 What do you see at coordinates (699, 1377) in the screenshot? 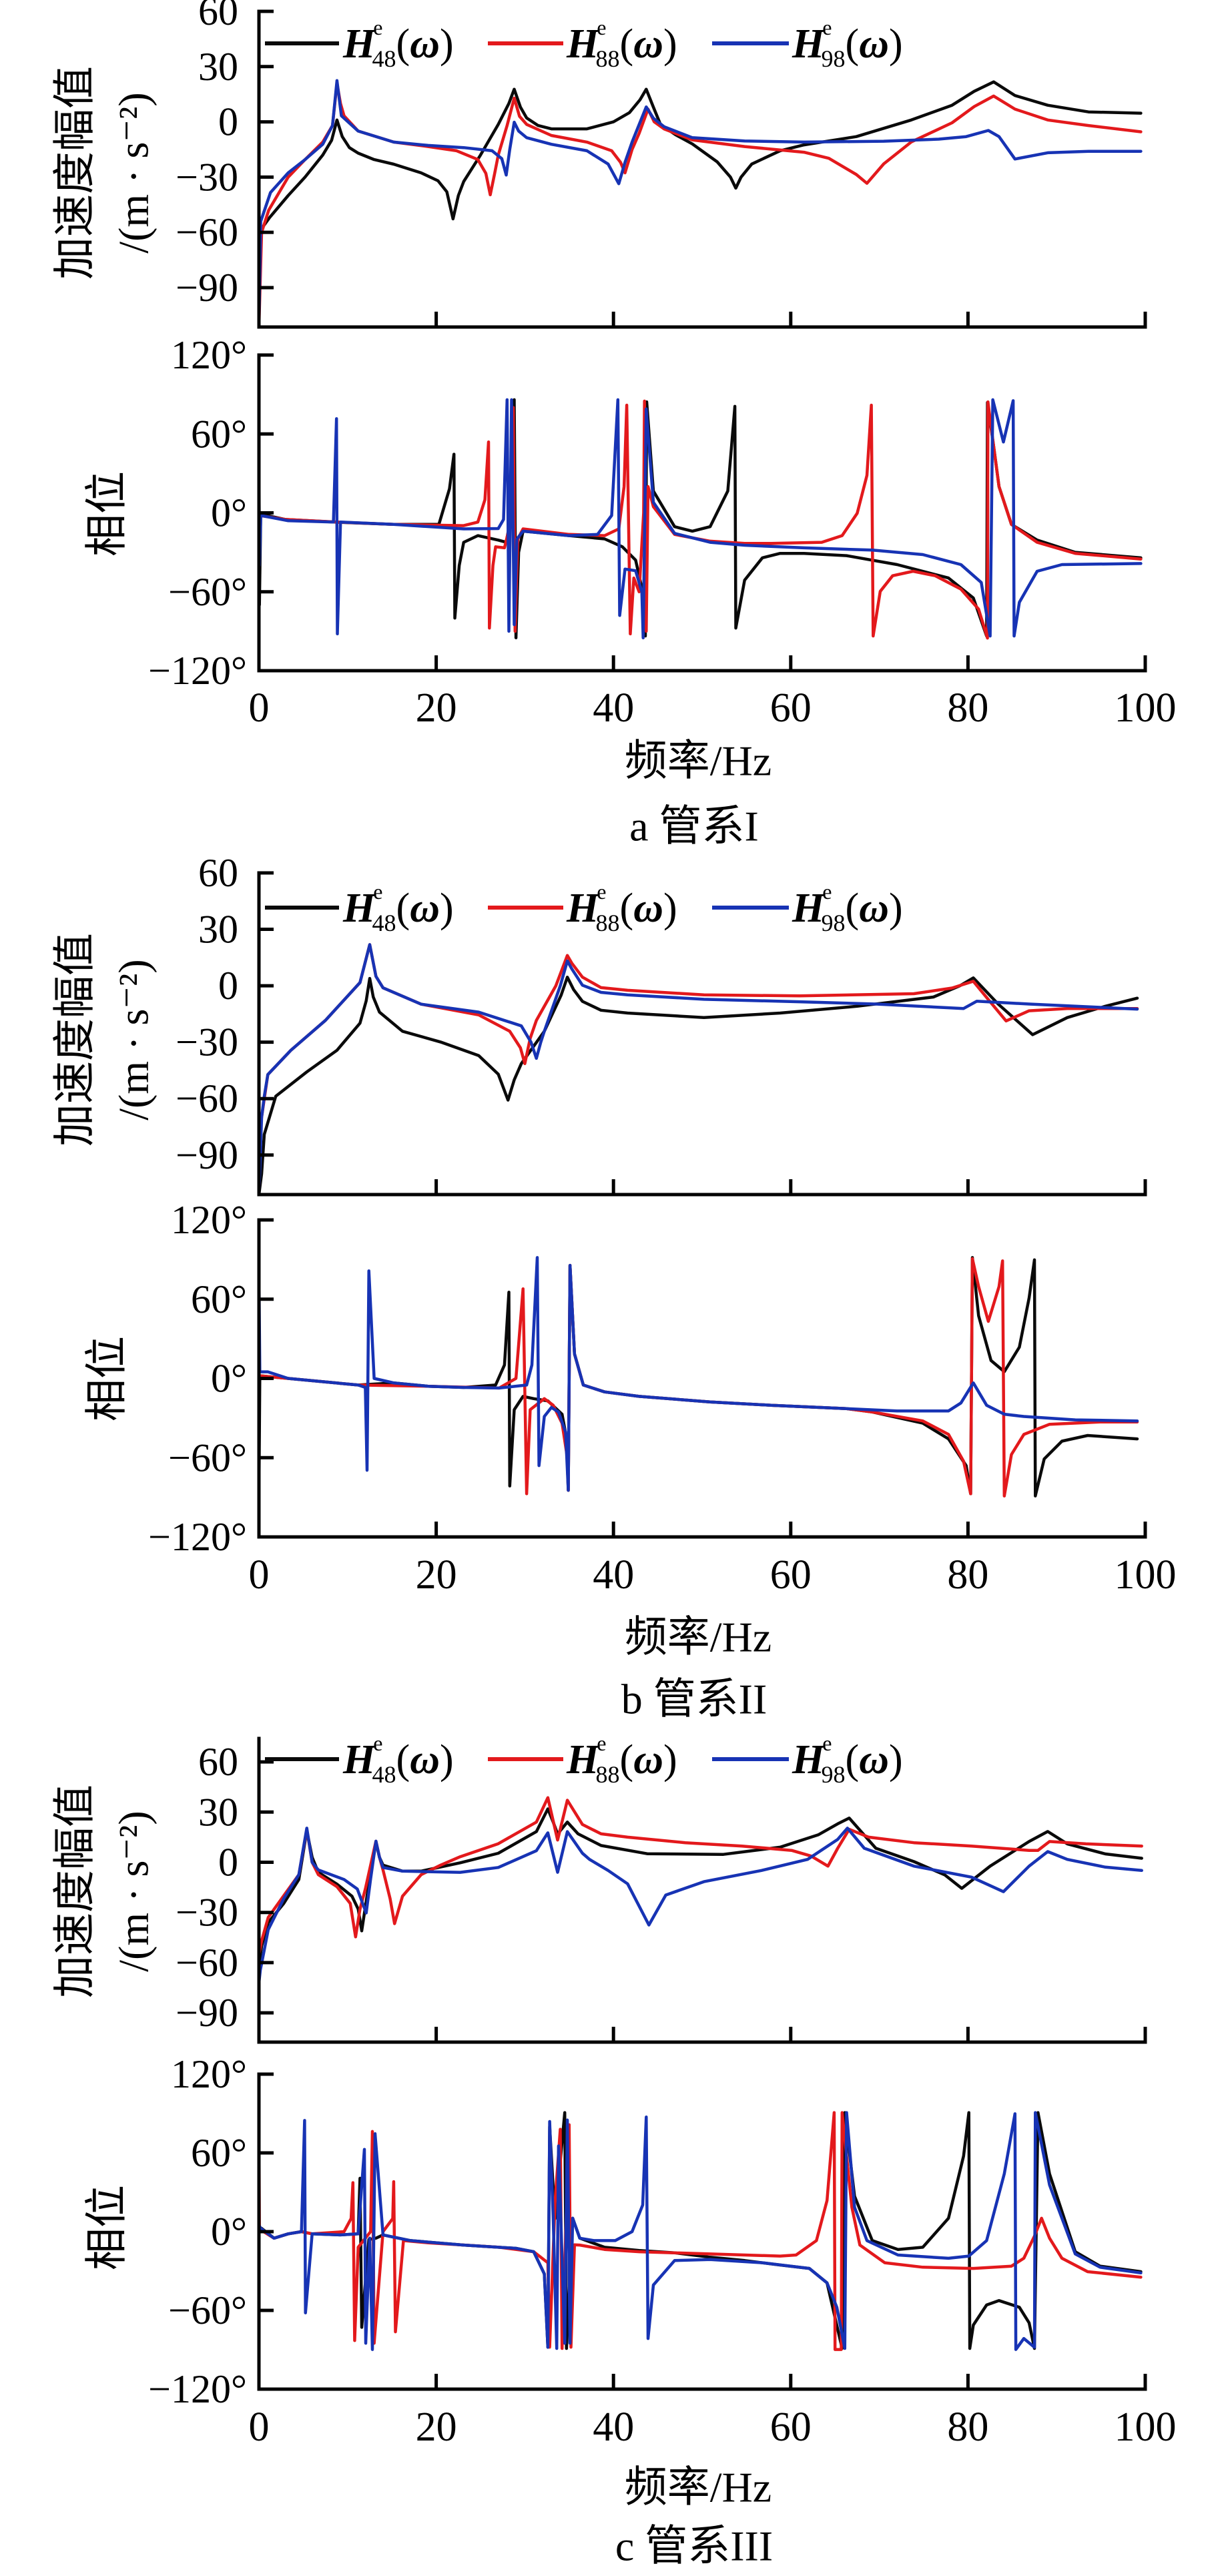
I see `phase-series-group` at bounding box center [699, 1377].